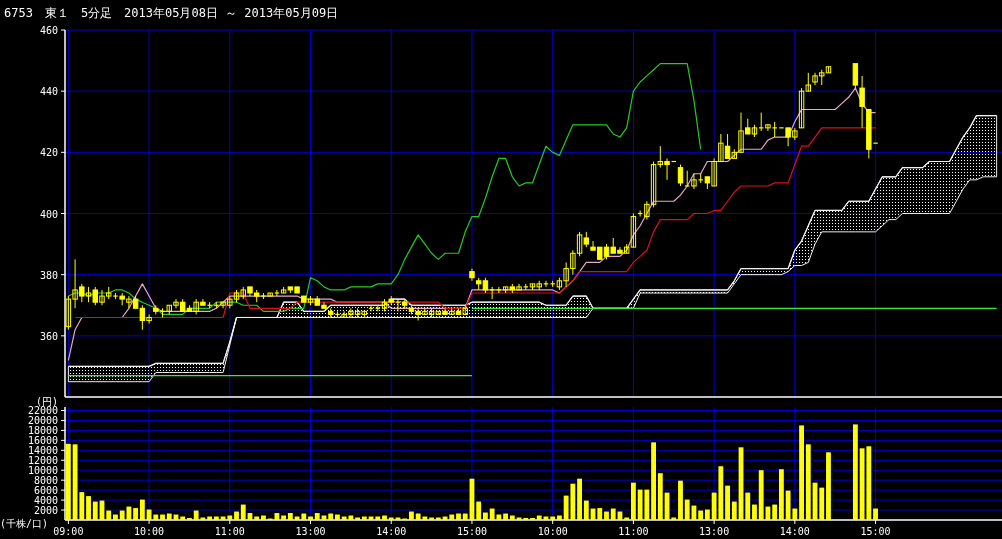 The image size is (1002, 539). What do you see at coordinates (42, 431) in the screenshot?
I see `y-tick-label: 18000` at bounding box center [42, 431].